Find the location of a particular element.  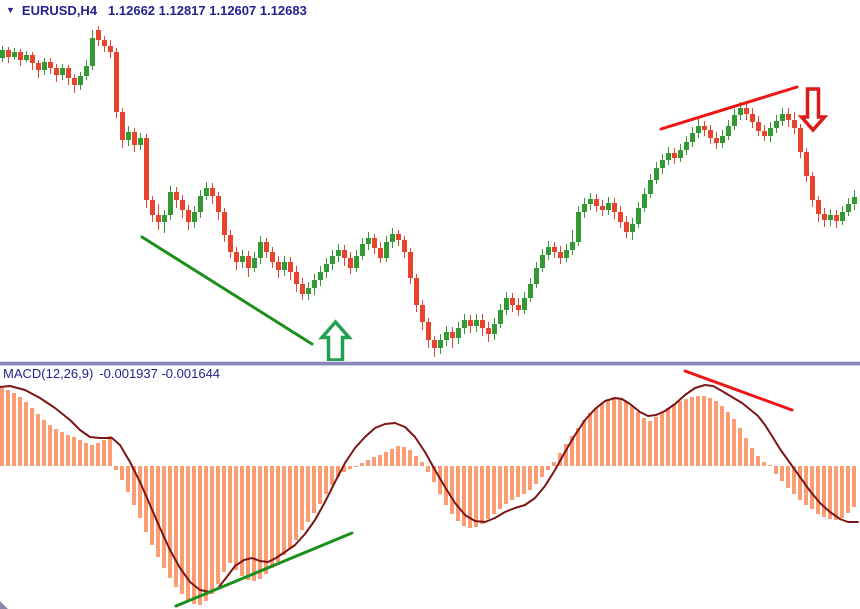

green-macd-trendline is located at coordinates (264, 569).